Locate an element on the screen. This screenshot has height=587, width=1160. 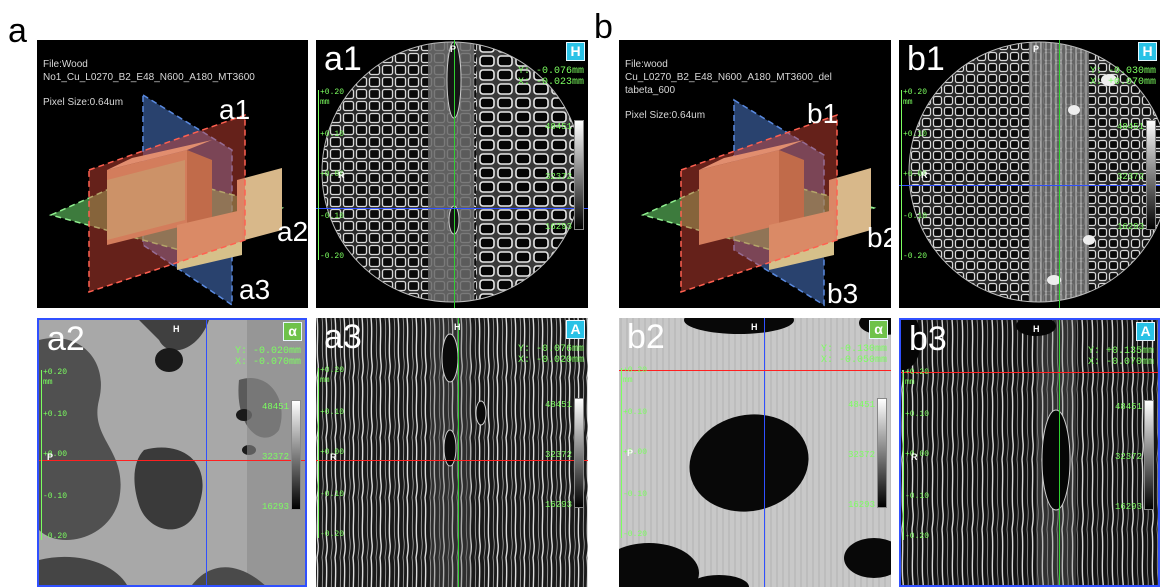
plane-label-a1: a1 is located at coordinates (235, 109).